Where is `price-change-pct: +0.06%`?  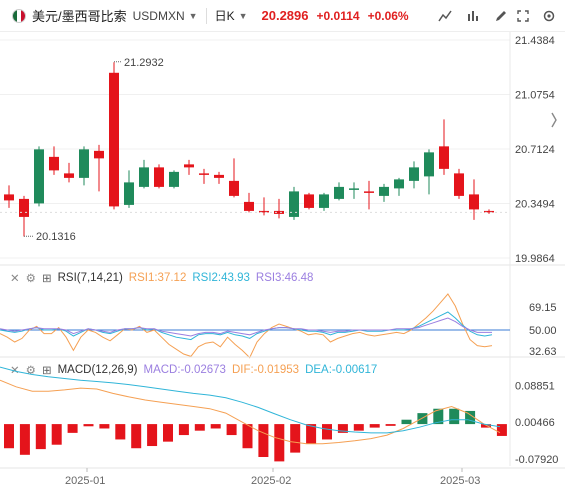 price-change-pct: +0.06% is located at coordinates (388, 15).